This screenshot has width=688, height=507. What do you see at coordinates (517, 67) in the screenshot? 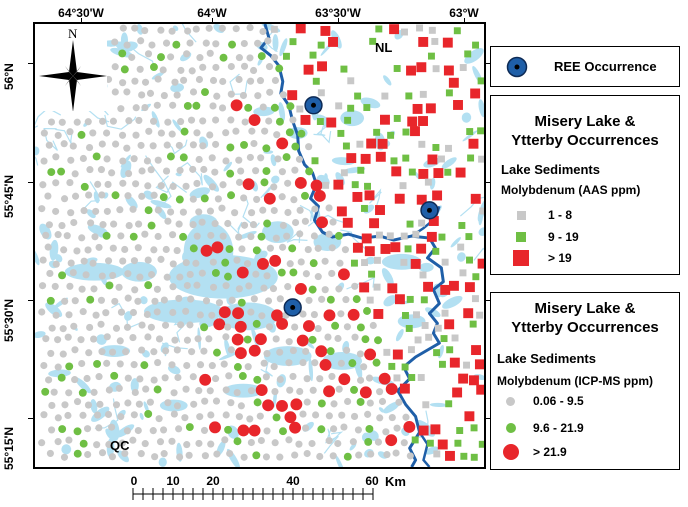
I see `ree-symbol-icon` at bounding box center [517, 67].